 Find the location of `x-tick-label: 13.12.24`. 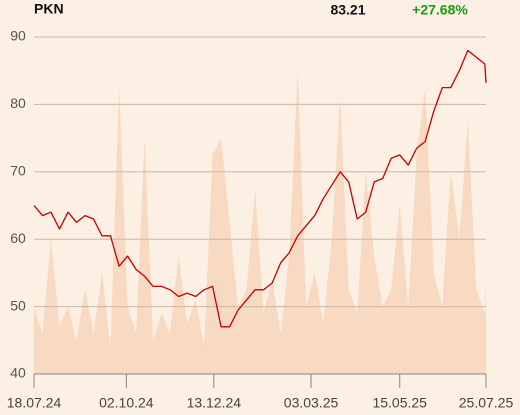

x-tick-label: 13.12.24 is located at coordinates (214, 403).